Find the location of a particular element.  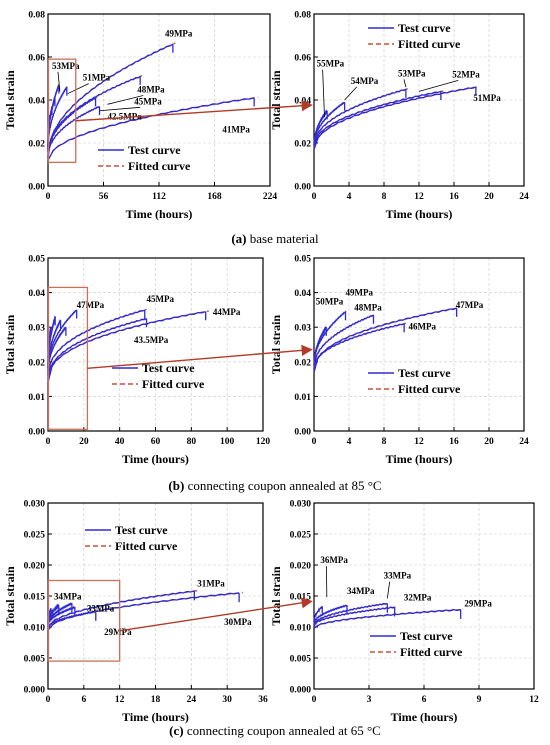

y-tick-label: 0.020 is located at coordinates (35, 567).